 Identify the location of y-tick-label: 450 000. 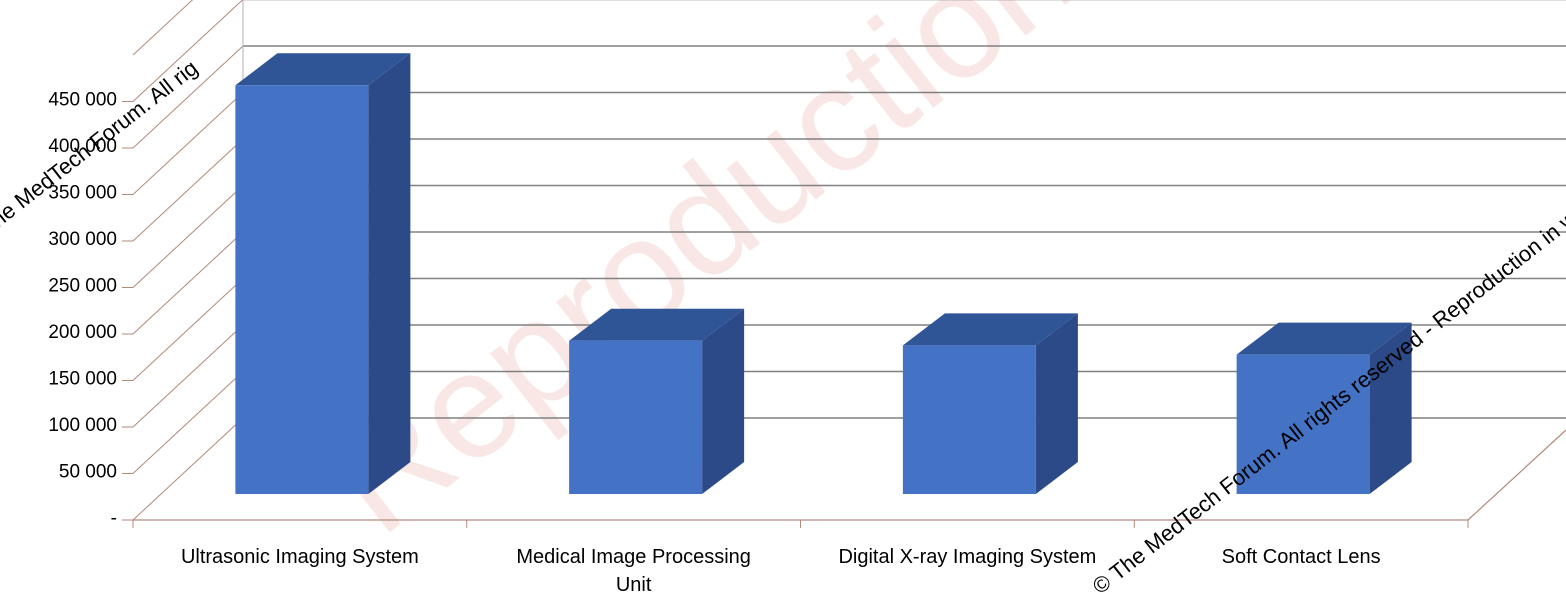
(82, 100).